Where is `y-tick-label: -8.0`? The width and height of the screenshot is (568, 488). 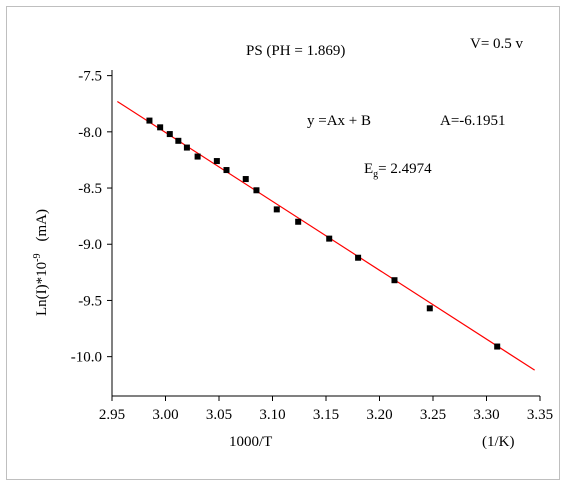 y-tick-label: -8.0 is located at coordinates (90, 133).